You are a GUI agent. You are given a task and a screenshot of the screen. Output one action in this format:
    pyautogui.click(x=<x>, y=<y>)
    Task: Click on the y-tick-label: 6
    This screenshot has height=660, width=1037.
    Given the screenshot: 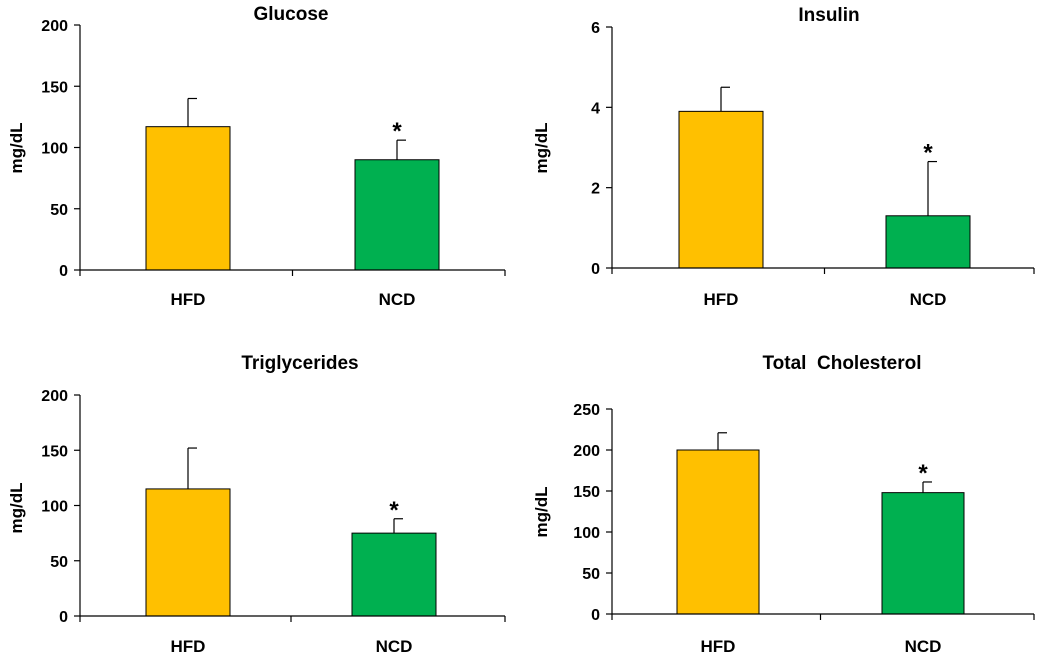 What is the action you would take?
    pyautogui.click(x=595, y=28)
    